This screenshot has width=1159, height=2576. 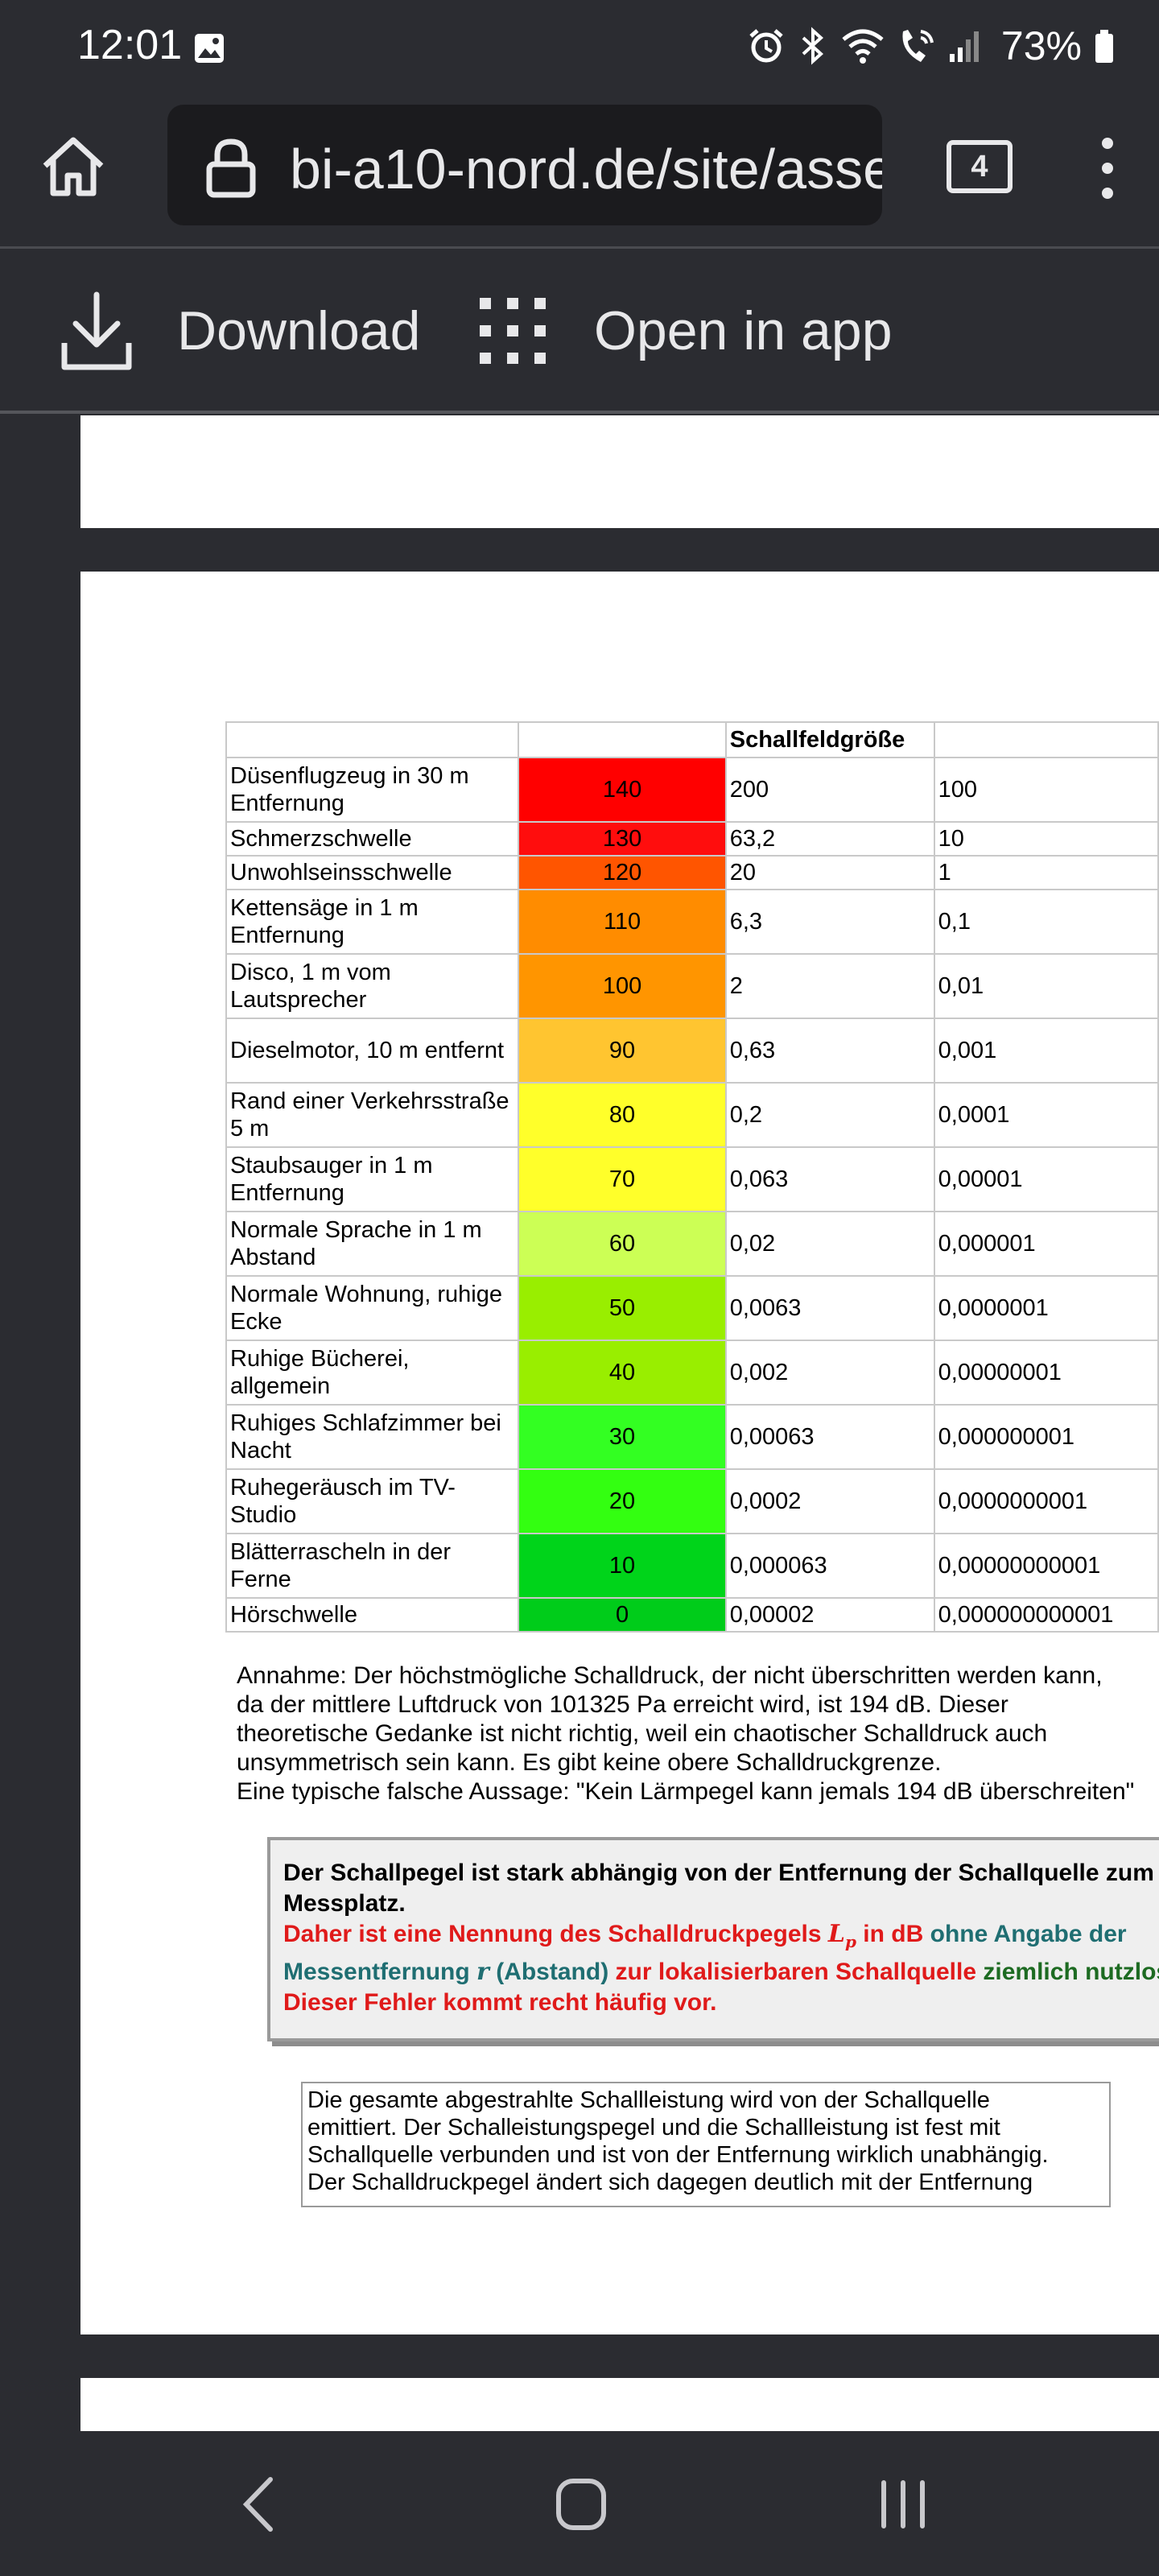 What do you see at coordinates (829, 922) in the screenshot?
I see `row-pressure-cell: 6,3` at bounding box center [829, 922].